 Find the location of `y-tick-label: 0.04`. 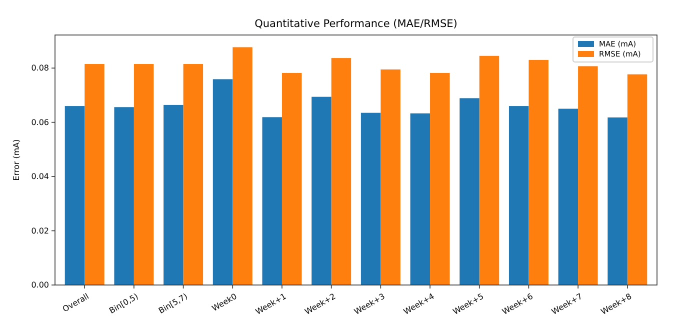

y-tick-label: 0.04 is located at coordinates (40, 177).